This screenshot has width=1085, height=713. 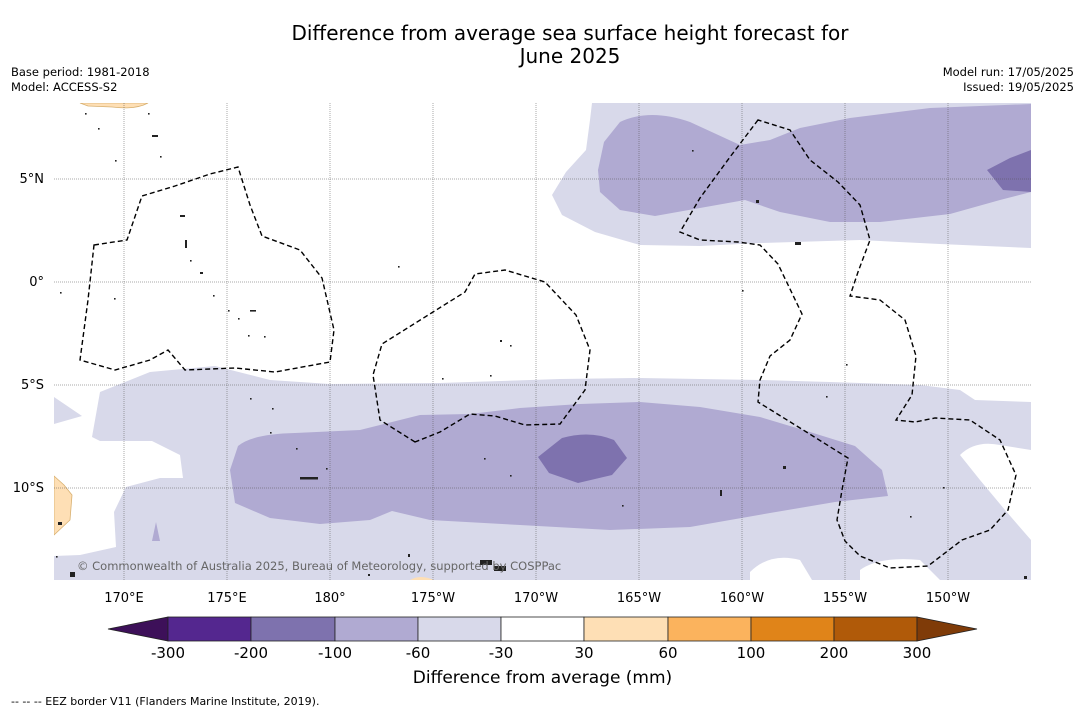 I want to click on colorbar-tick: 30, so click(x=583, y=653).